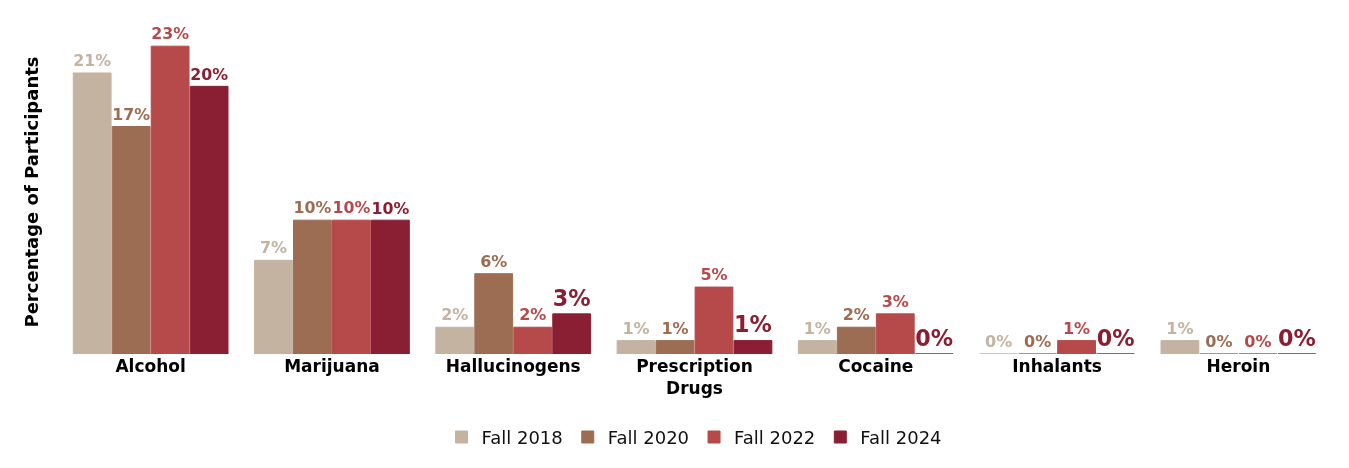 Image resolution: width=1349 pixels, height=468 pixels. I want to click on legend-label: Fall 2024, so click(901, 438).